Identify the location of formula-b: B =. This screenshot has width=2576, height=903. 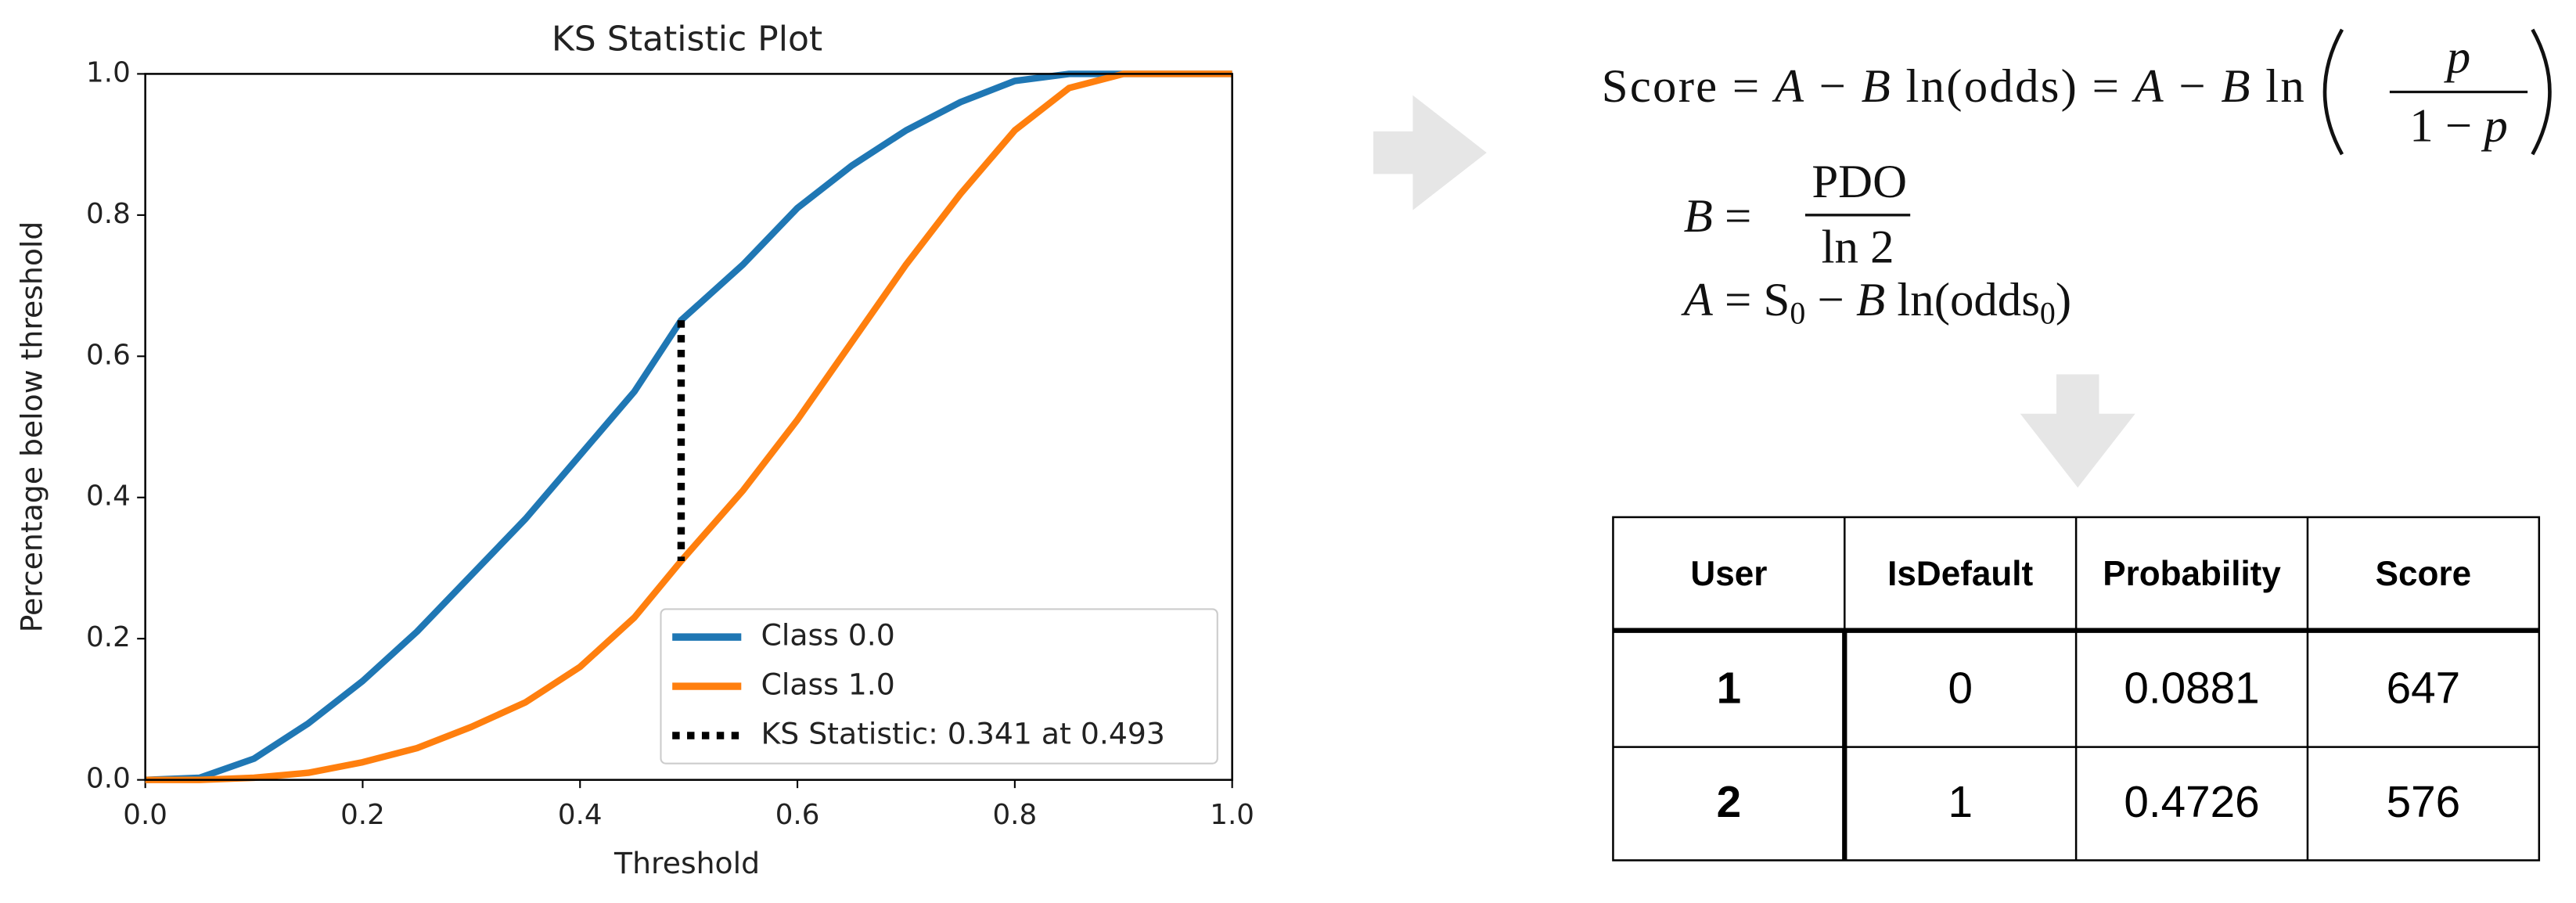
(1718, 216).